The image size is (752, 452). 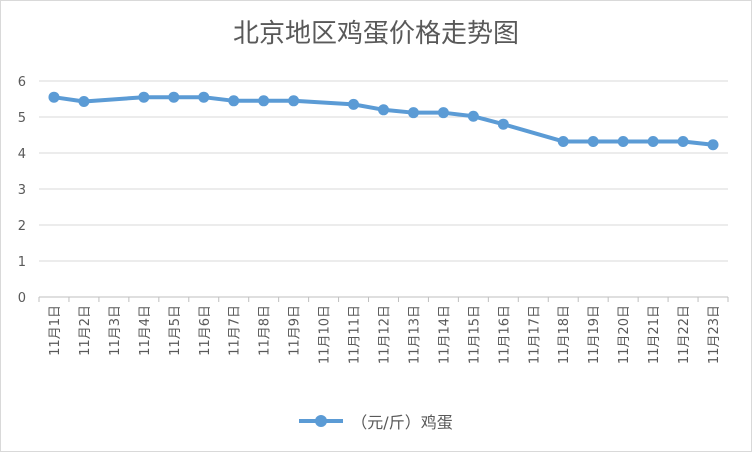 I want to click on legend-marker, so click(x=321, y=421).